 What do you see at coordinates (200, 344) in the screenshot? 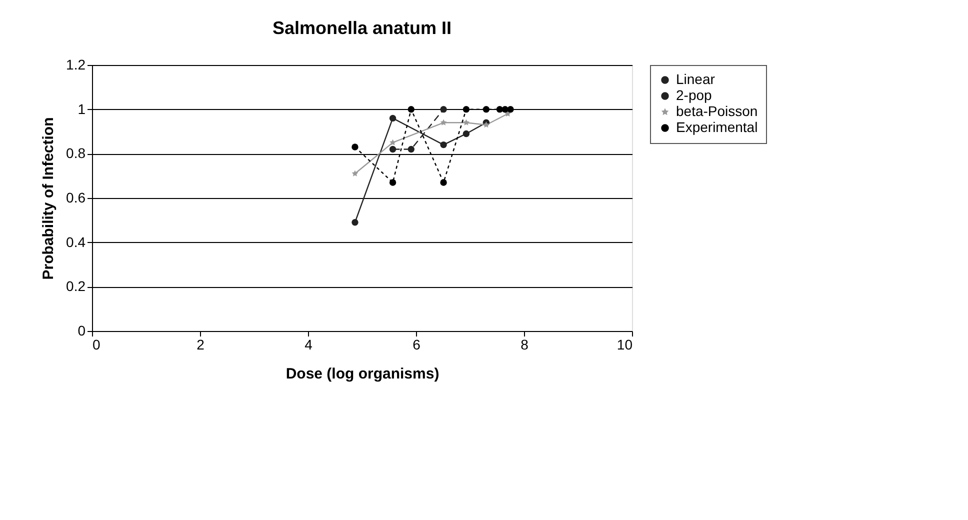
I see `x-tick-label: 2` at bounding box center [200, 344].